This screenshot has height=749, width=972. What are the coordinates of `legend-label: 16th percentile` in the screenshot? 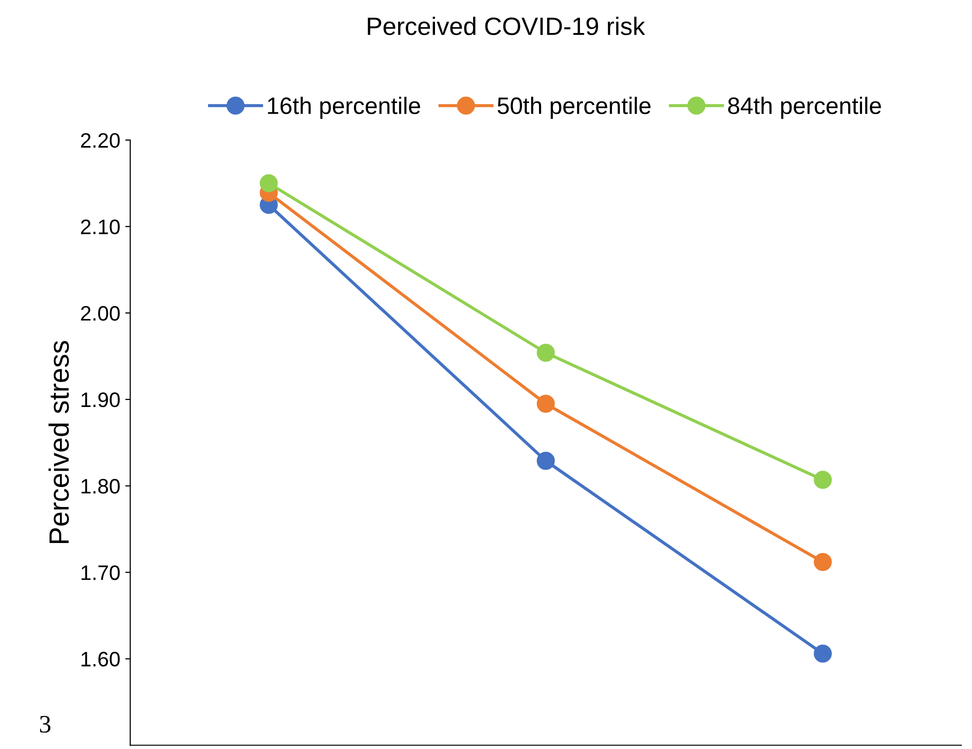 It's located at (344, 107).